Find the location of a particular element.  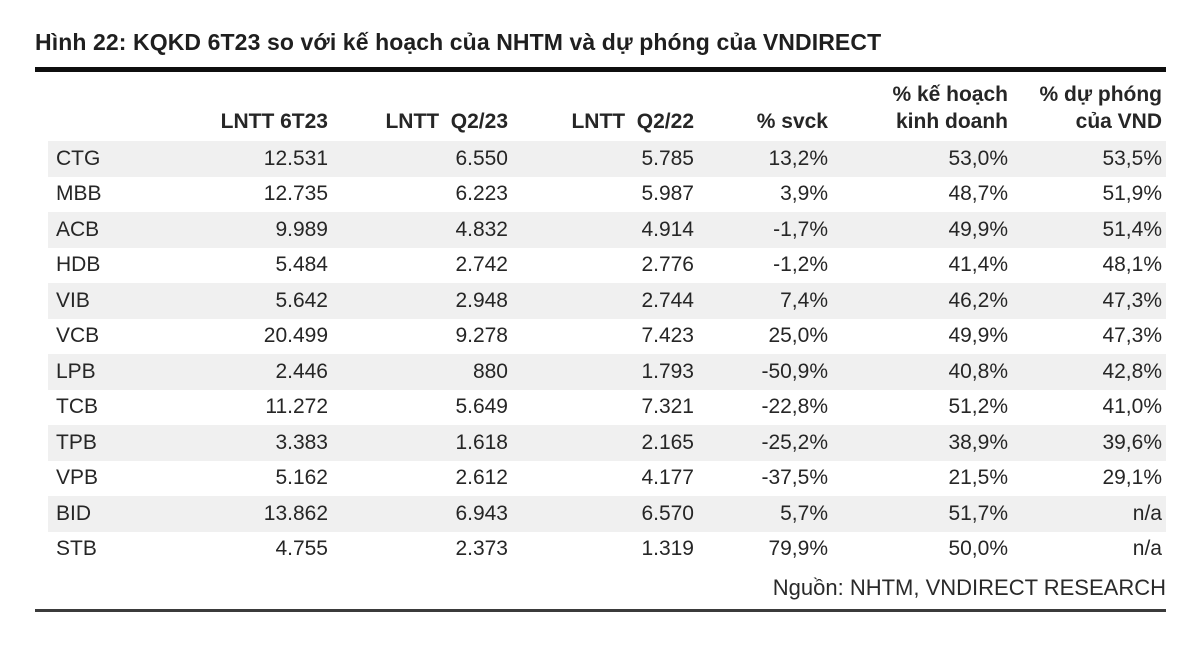

value-cell: -37,5% is located at coordinates (794, 478).